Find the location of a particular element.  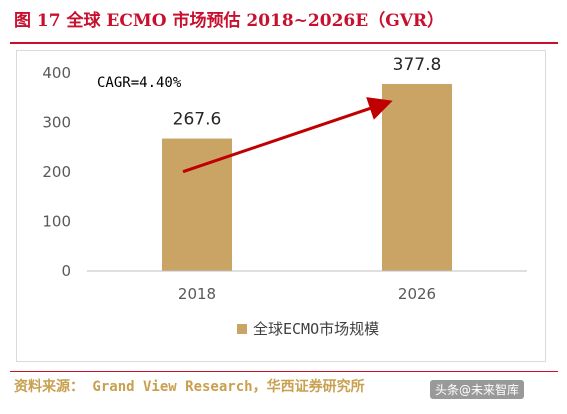

legend-label: 全球ECMO市场规模 is located at coordinates (316, 329).